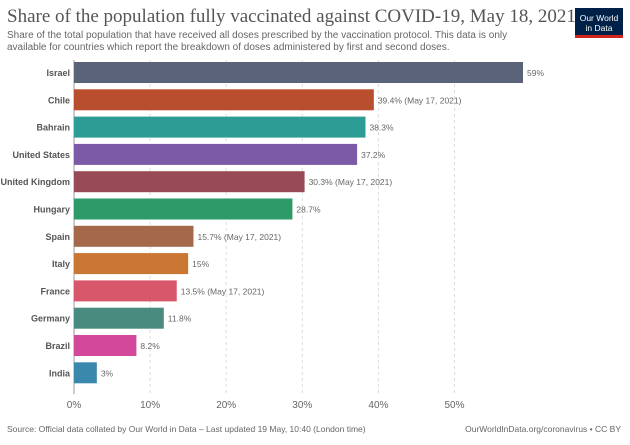 The width and height of the screenshot is (630, 445). What do you see at coordinates (150, 405) in the screenshot?
I see `x-tick-label: 10%` at bounding box center [150, 405].